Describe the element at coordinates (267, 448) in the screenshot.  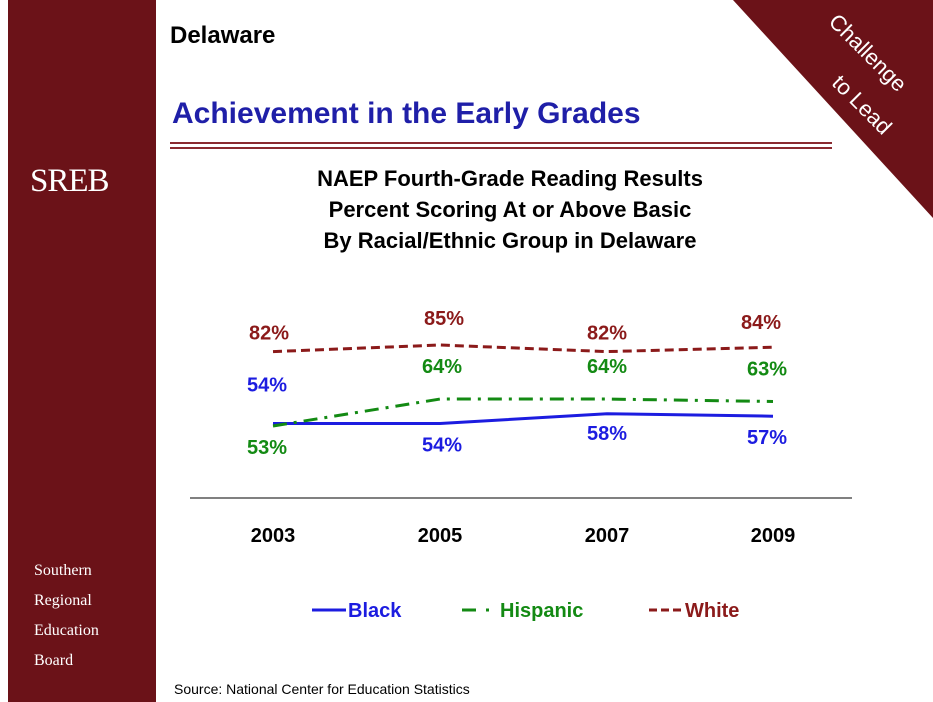
I see `data-label-hispanic: 53%` at that location.